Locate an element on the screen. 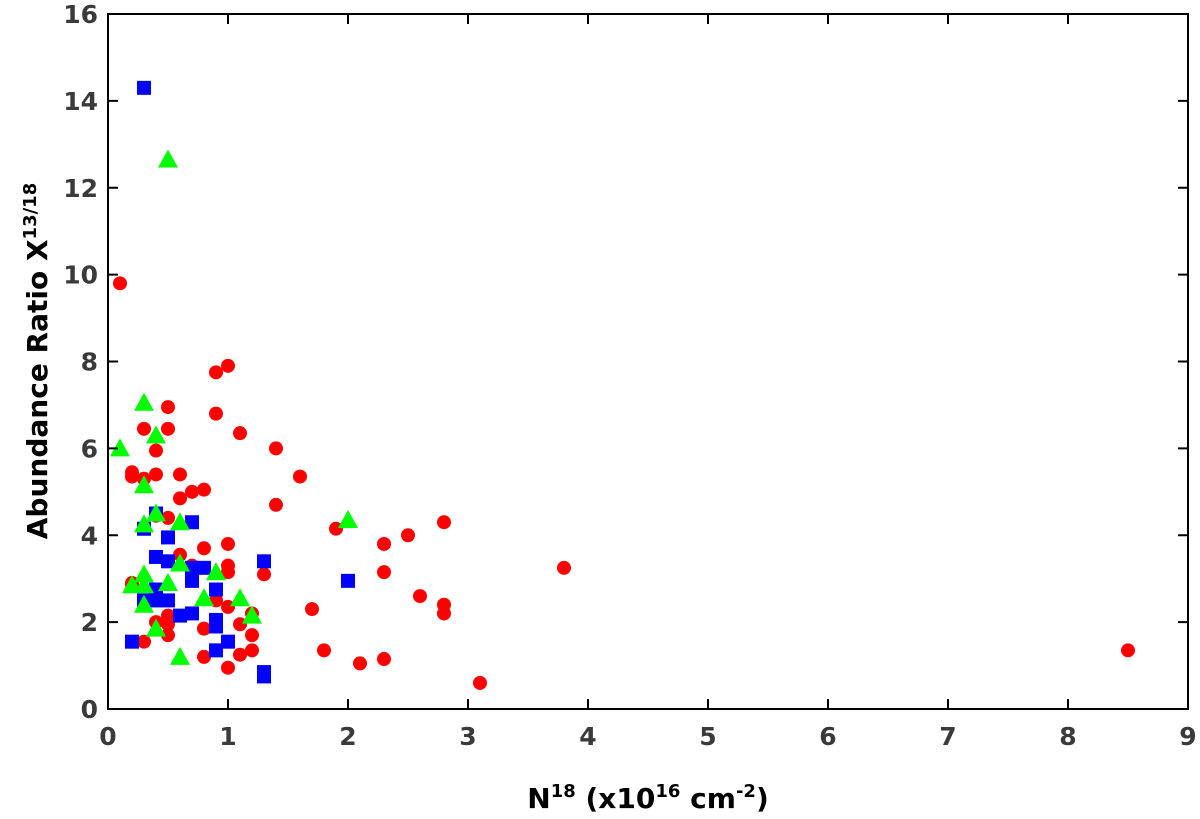 The image size is (1200, 819). y-tick-label: 16 is located at coordinates (80, 14).